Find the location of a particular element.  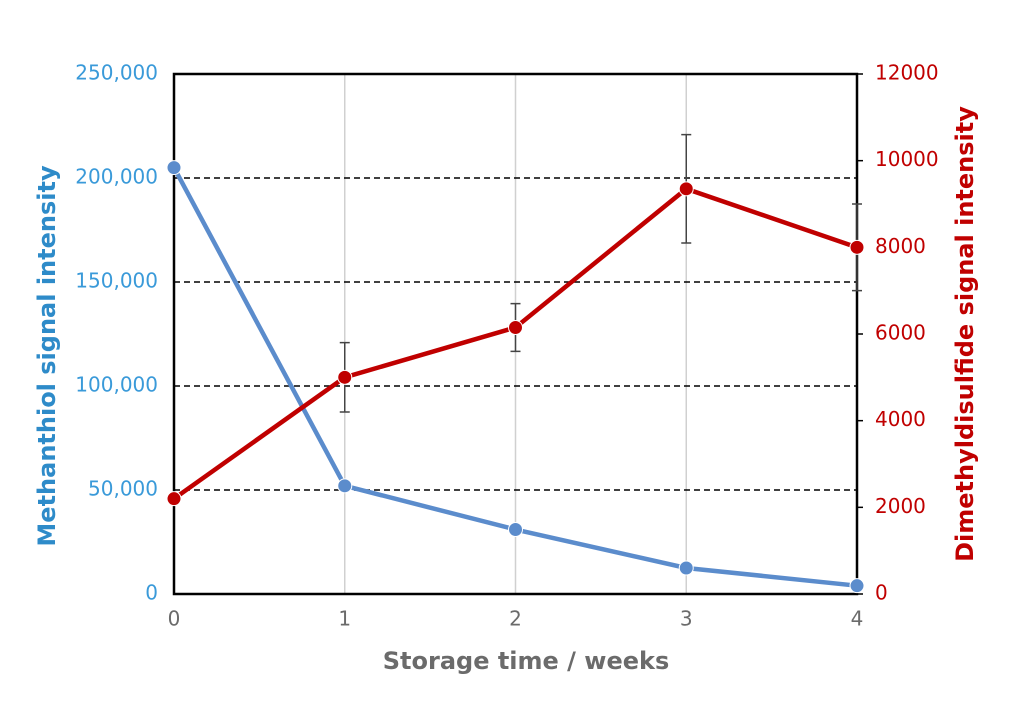

x-tick-label: 3 is located at coordinates (686, 619).